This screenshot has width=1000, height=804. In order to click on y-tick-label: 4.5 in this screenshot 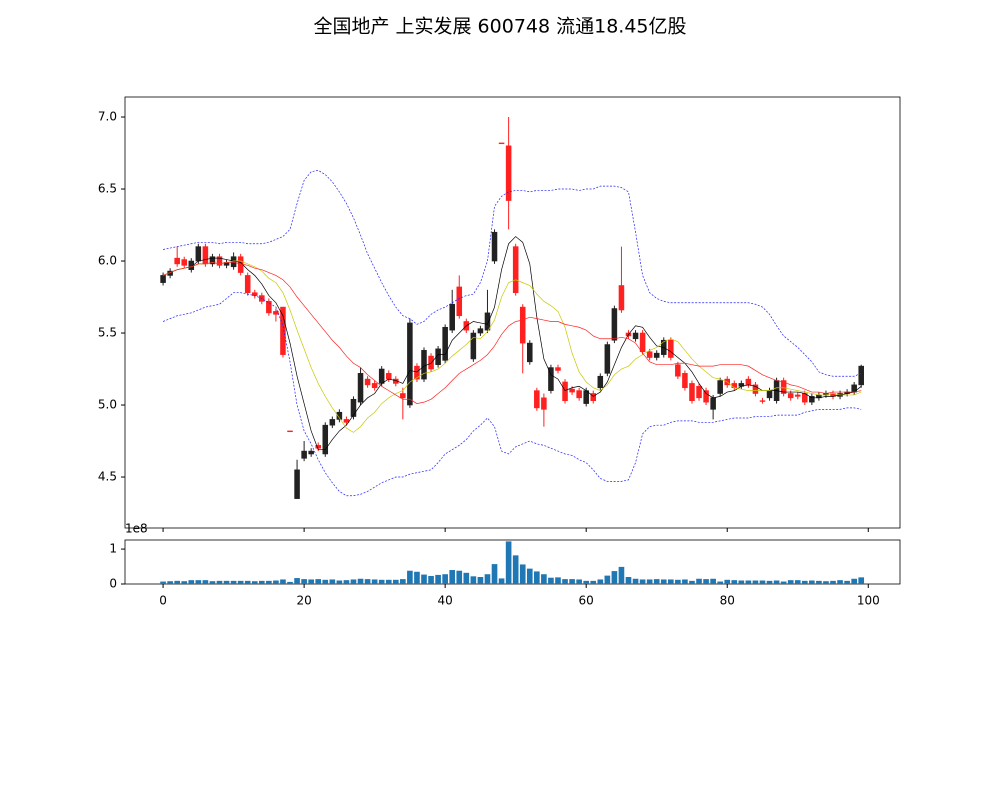, I will do `click(107, 477)`.